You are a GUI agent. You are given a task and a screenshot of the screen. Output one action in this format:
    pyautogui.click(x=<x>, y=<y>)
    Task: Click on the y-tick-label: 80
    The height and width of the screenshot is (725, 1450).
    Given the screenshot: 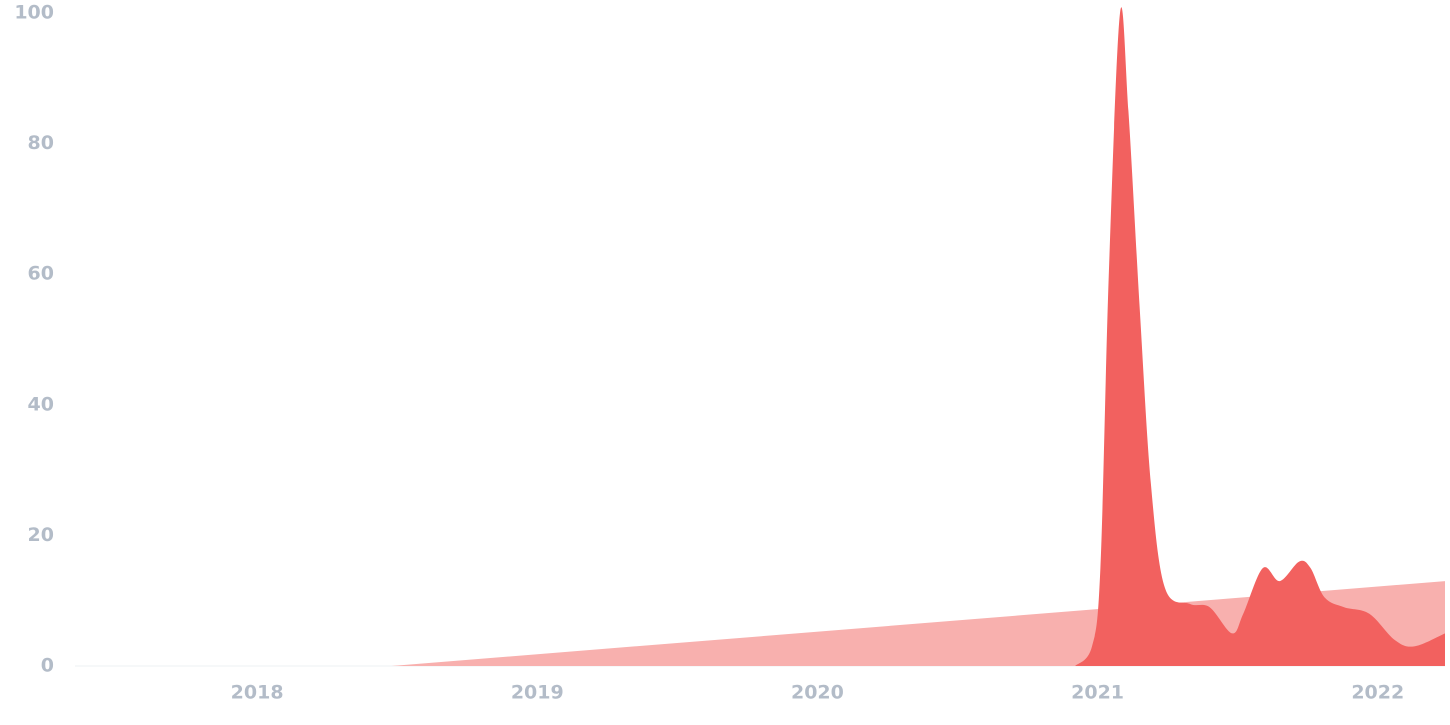 What is the action you would take?
    pyautogui.click(x=41, y=143)
    